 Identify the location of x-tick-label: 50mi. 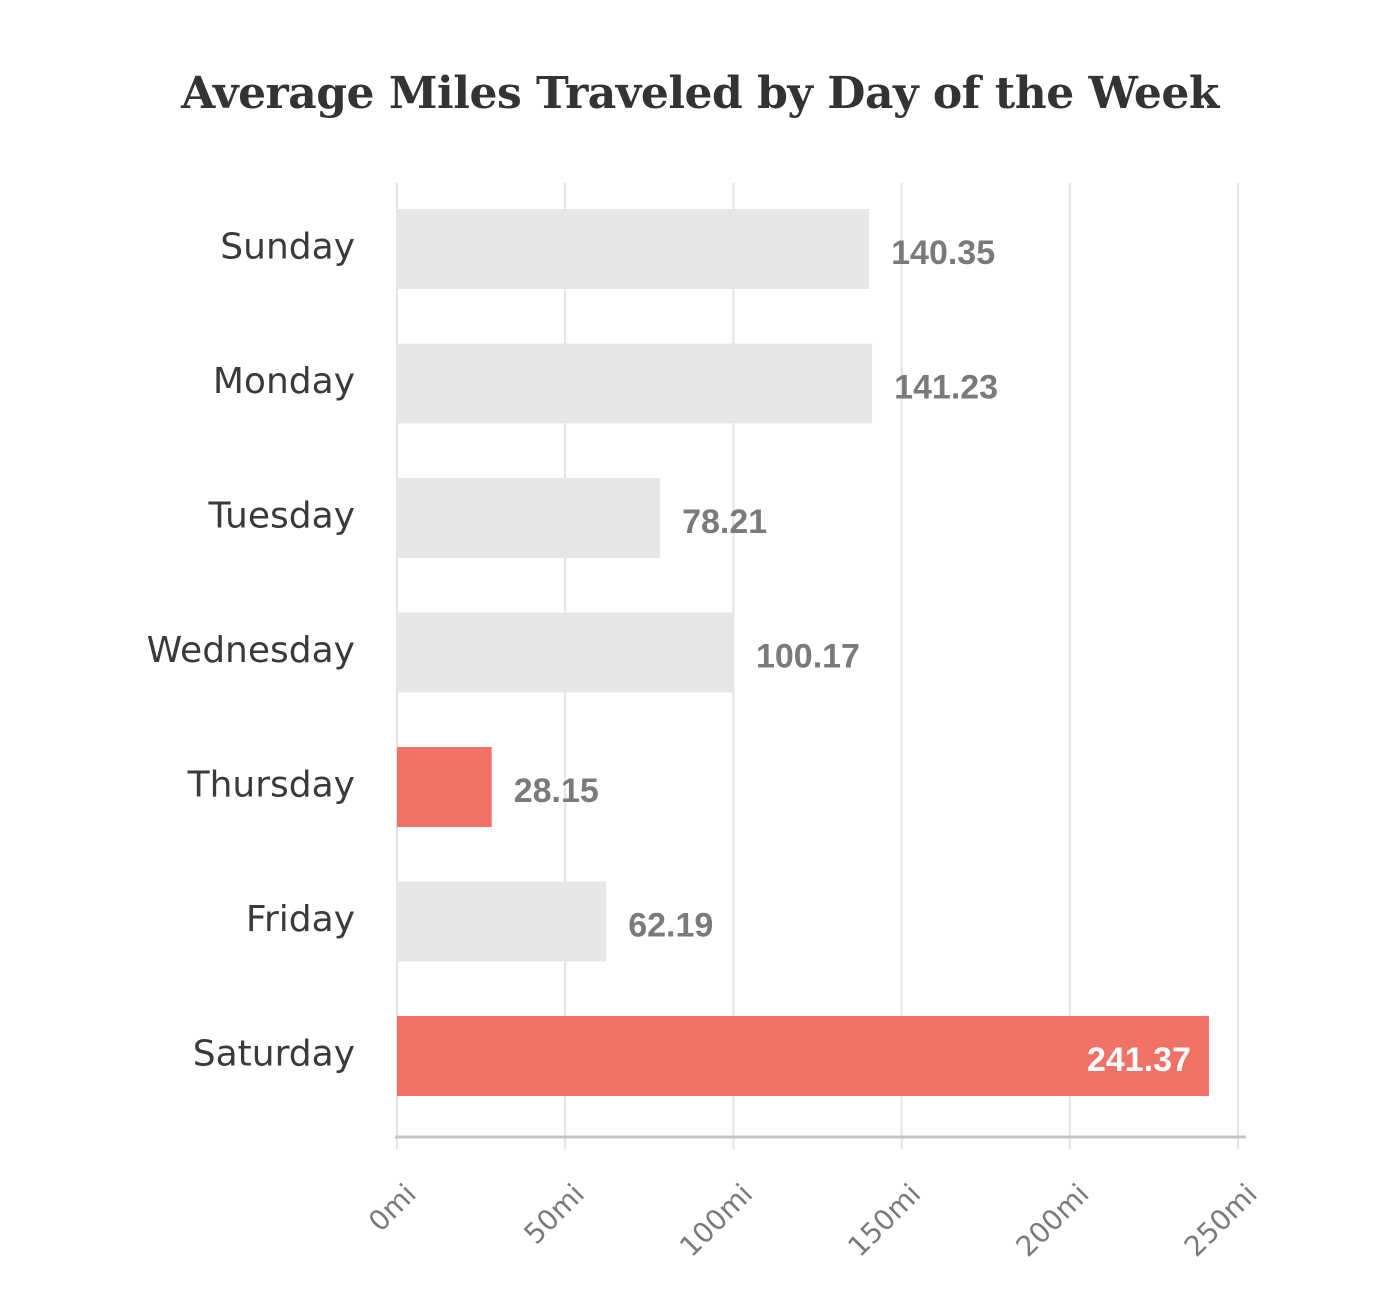
(554, 1213).